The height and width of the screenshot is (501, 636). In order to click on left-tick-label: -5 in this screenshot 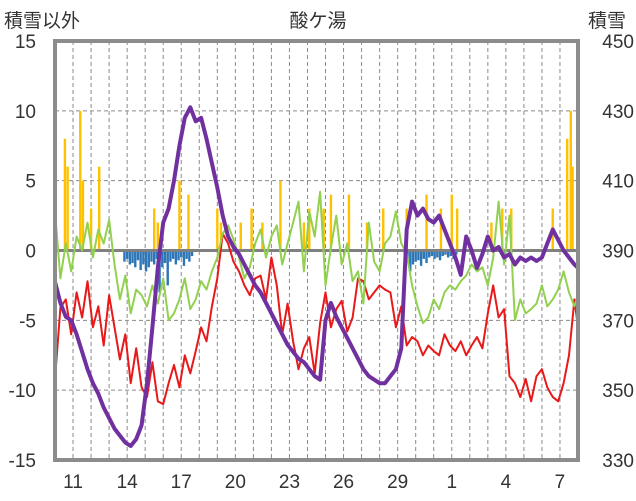, I will do `click(27, 321)`.